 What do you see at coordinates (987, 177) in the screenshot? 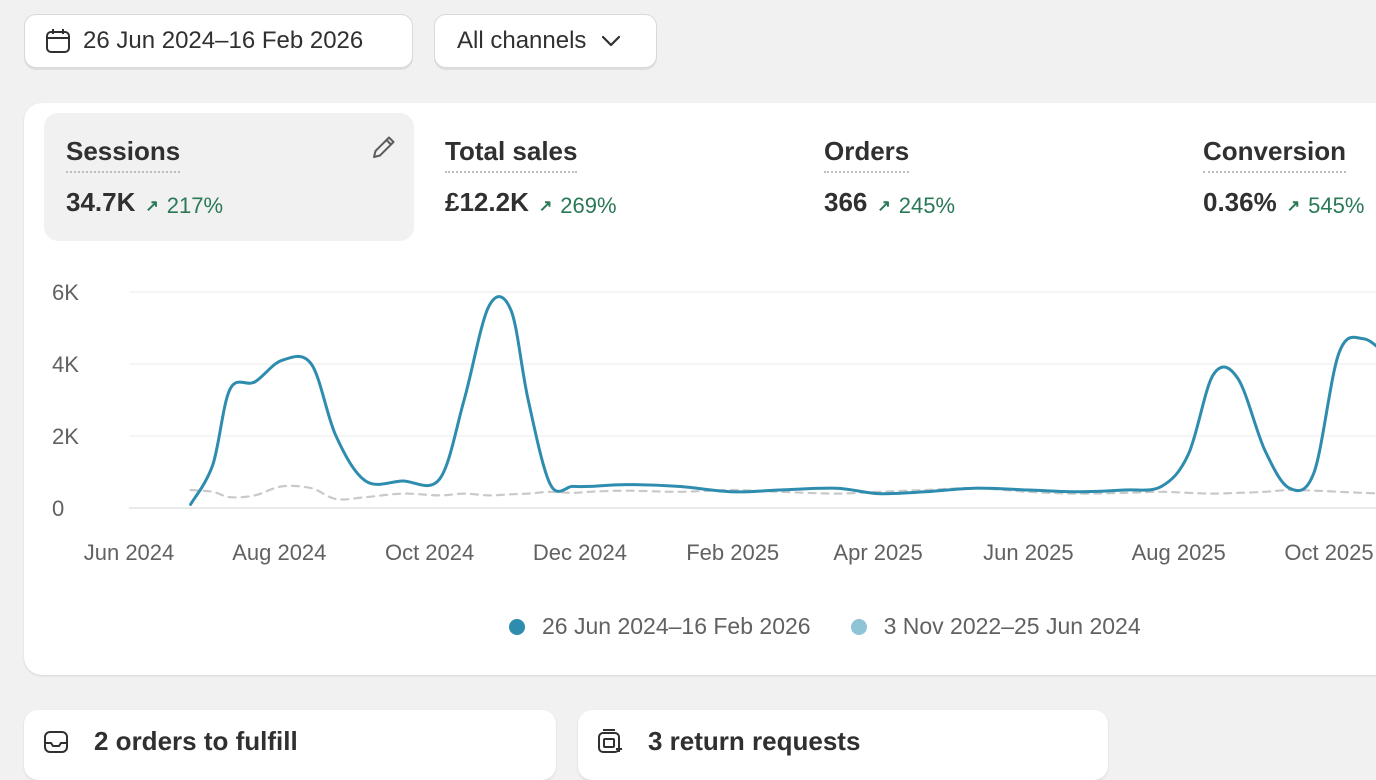
I see `metric-orders: Orders 366 ↗ 245%` at bounding box center [987, 177].